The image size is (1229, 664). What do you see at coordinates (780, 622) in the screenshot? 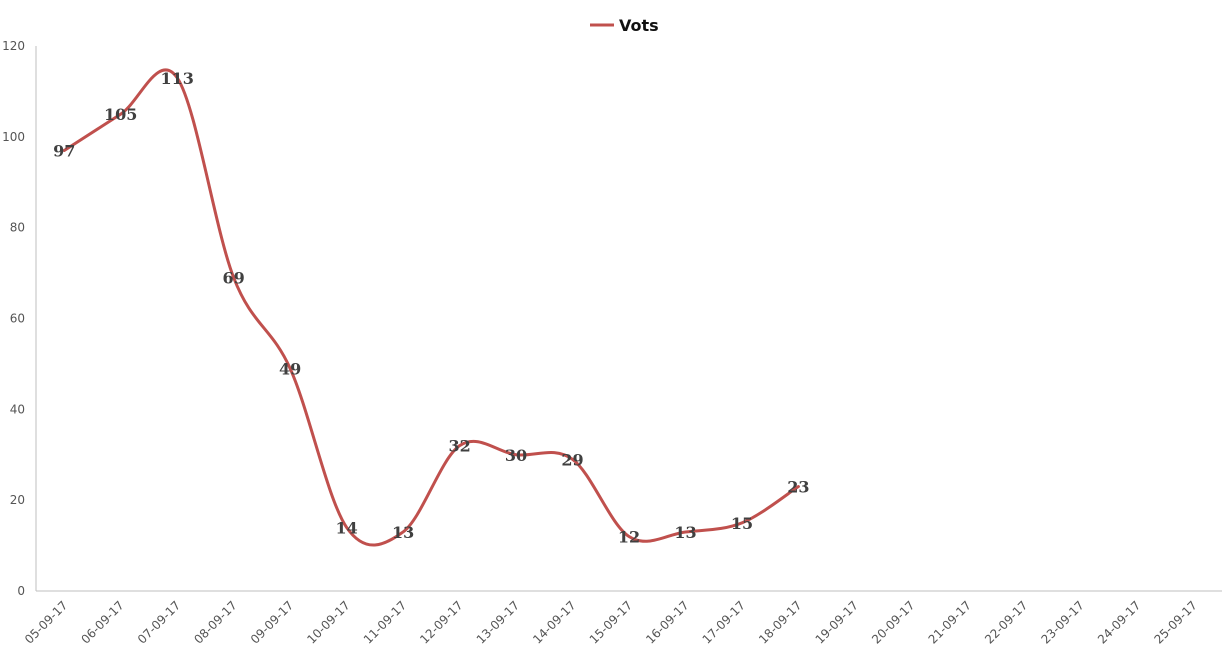
I see `x-tick-label: 18-09-17` at bounding box center [780, 622].